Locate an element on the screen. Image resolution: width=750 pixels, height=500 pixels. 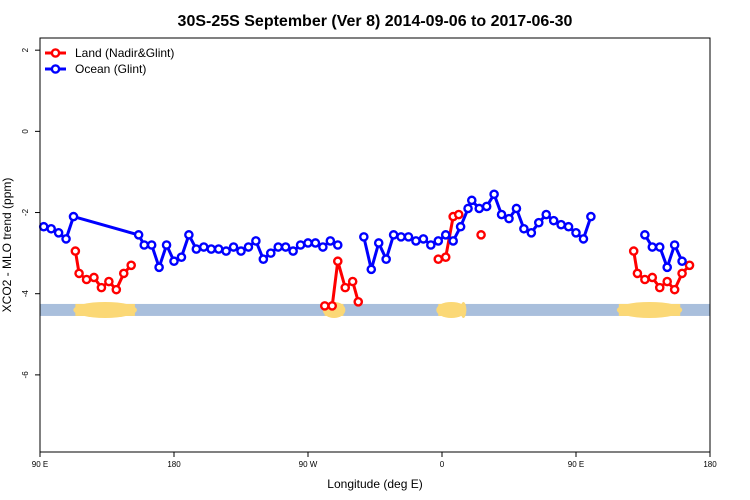
legend-label: Ocean (Glint) is located at coordinates (110, 69).